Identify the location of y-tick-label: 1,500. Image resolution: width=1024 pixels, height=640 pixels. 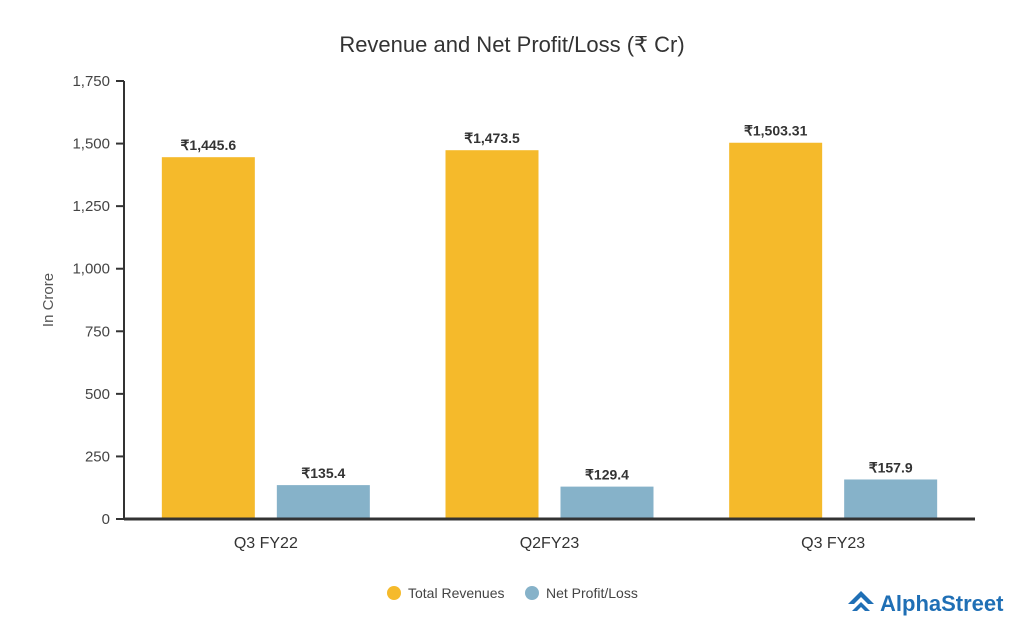
(91, 144).